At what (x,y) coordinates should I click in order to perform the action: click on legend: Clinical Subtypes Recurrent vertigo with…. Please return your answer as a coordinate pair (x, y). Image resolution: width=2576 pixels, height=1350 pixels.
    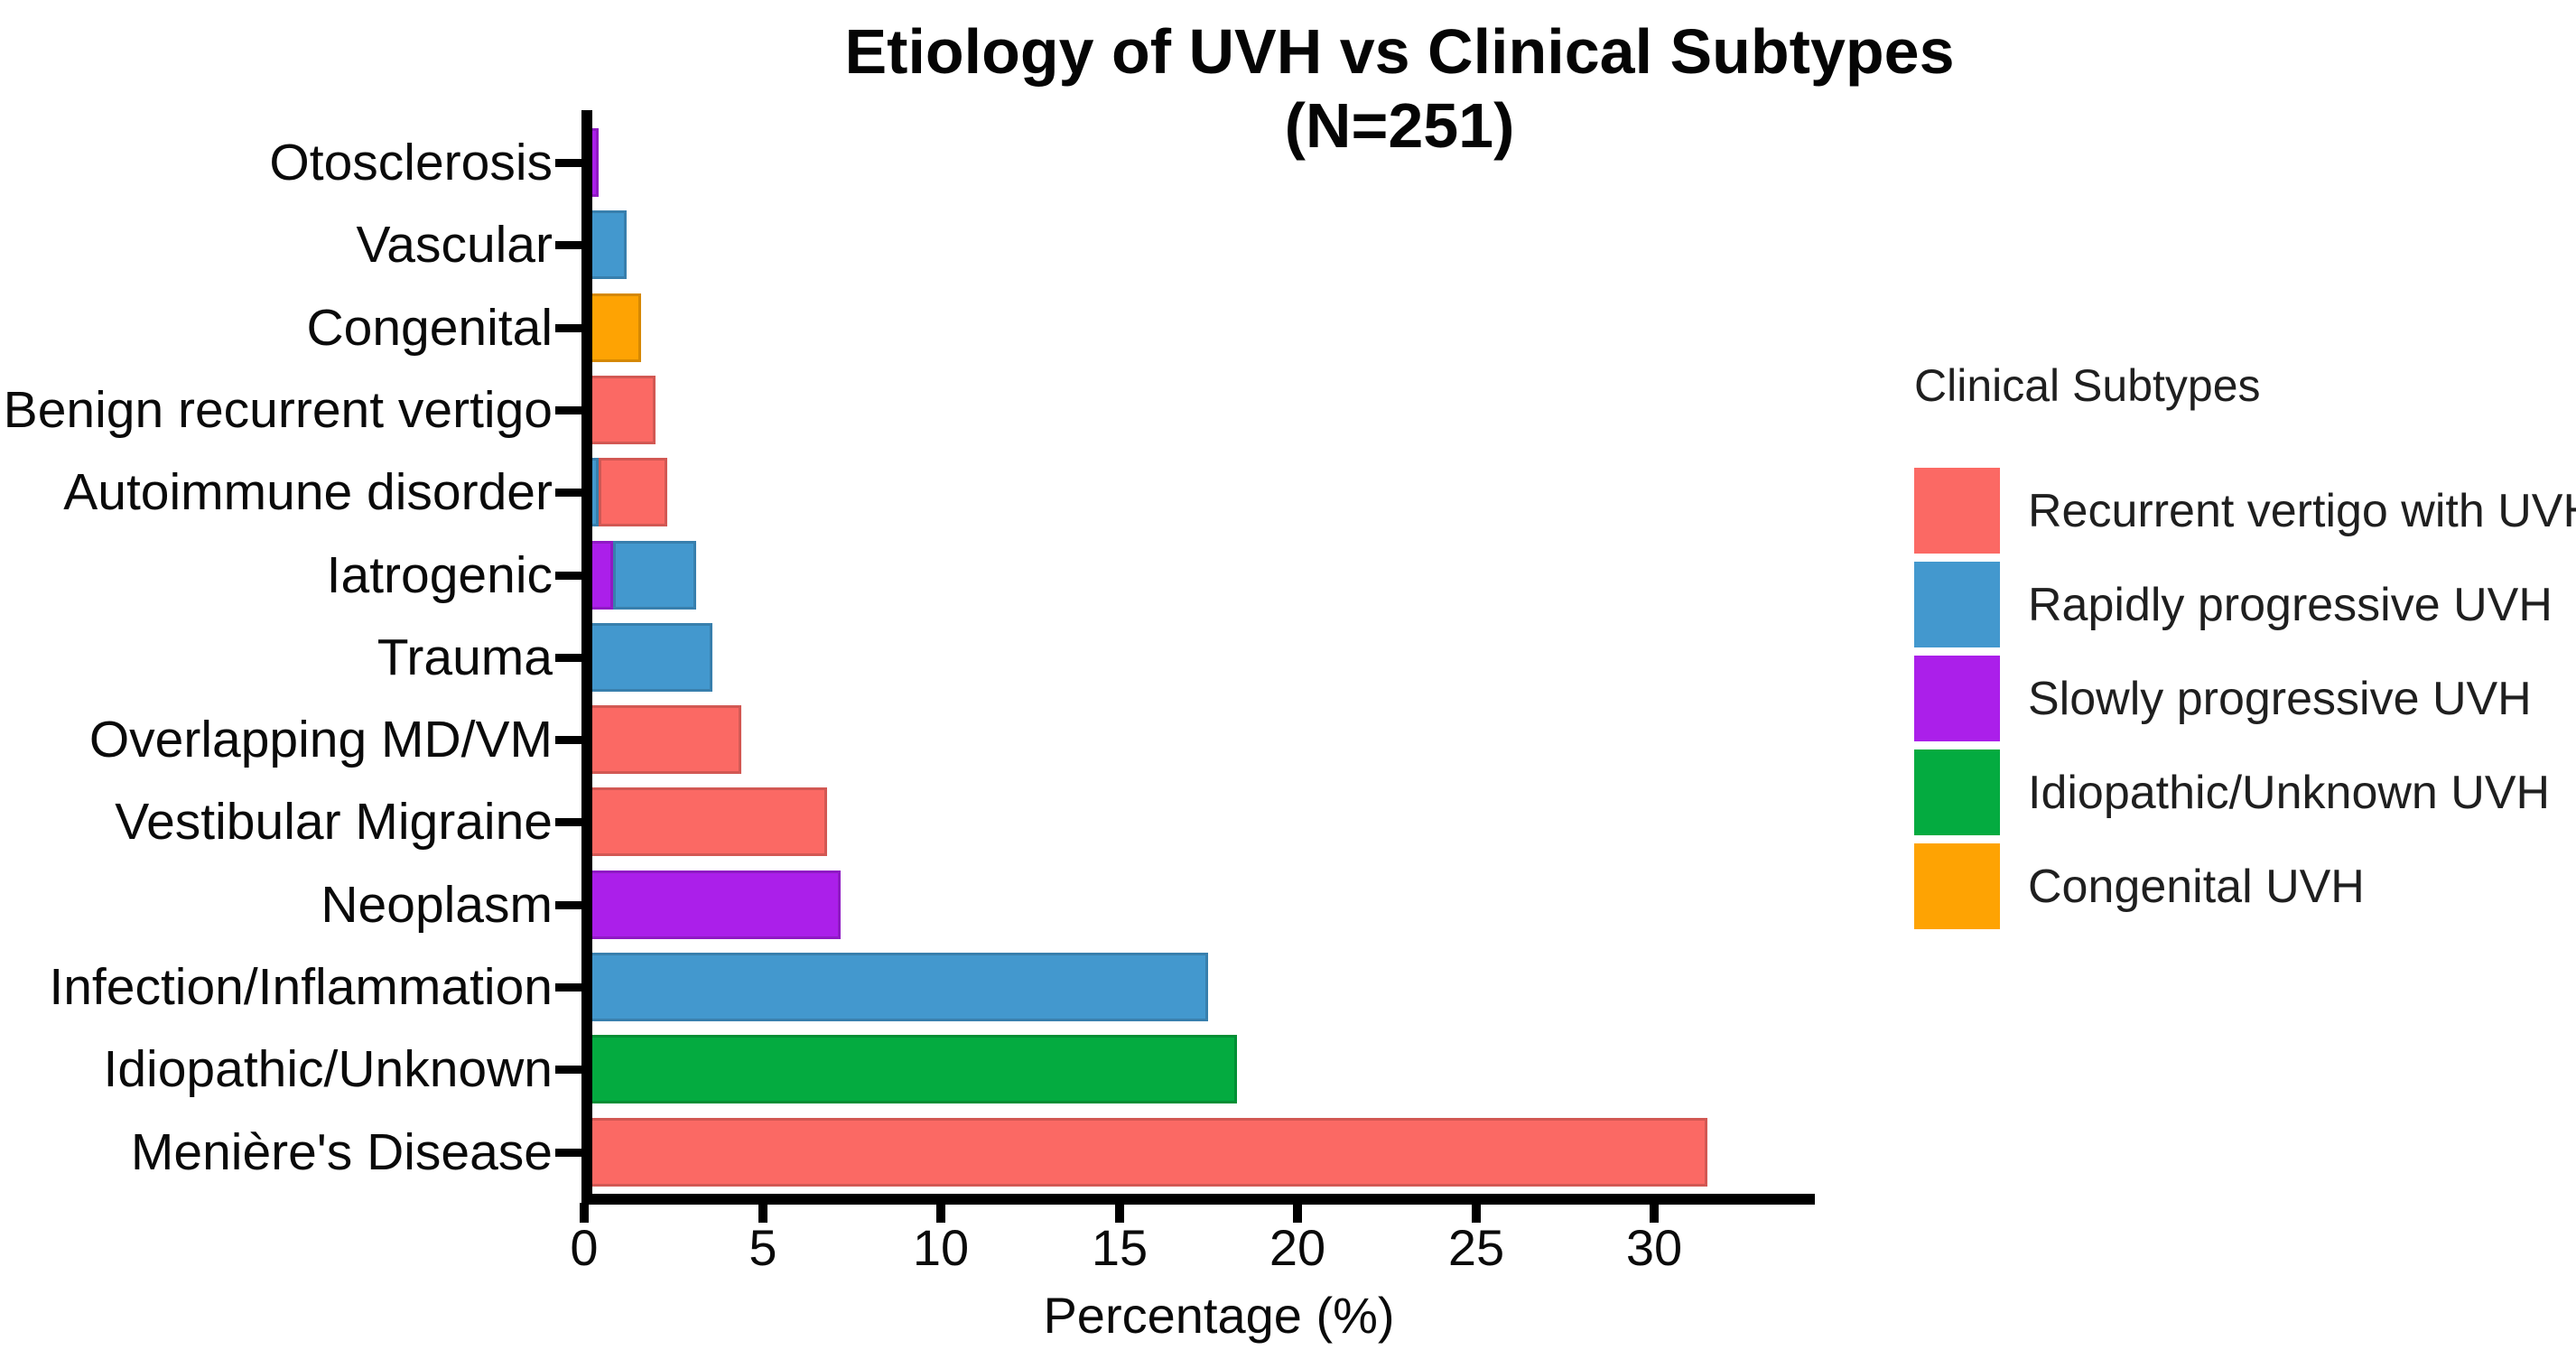
    Looking at the image, I should click on (2245, 648).